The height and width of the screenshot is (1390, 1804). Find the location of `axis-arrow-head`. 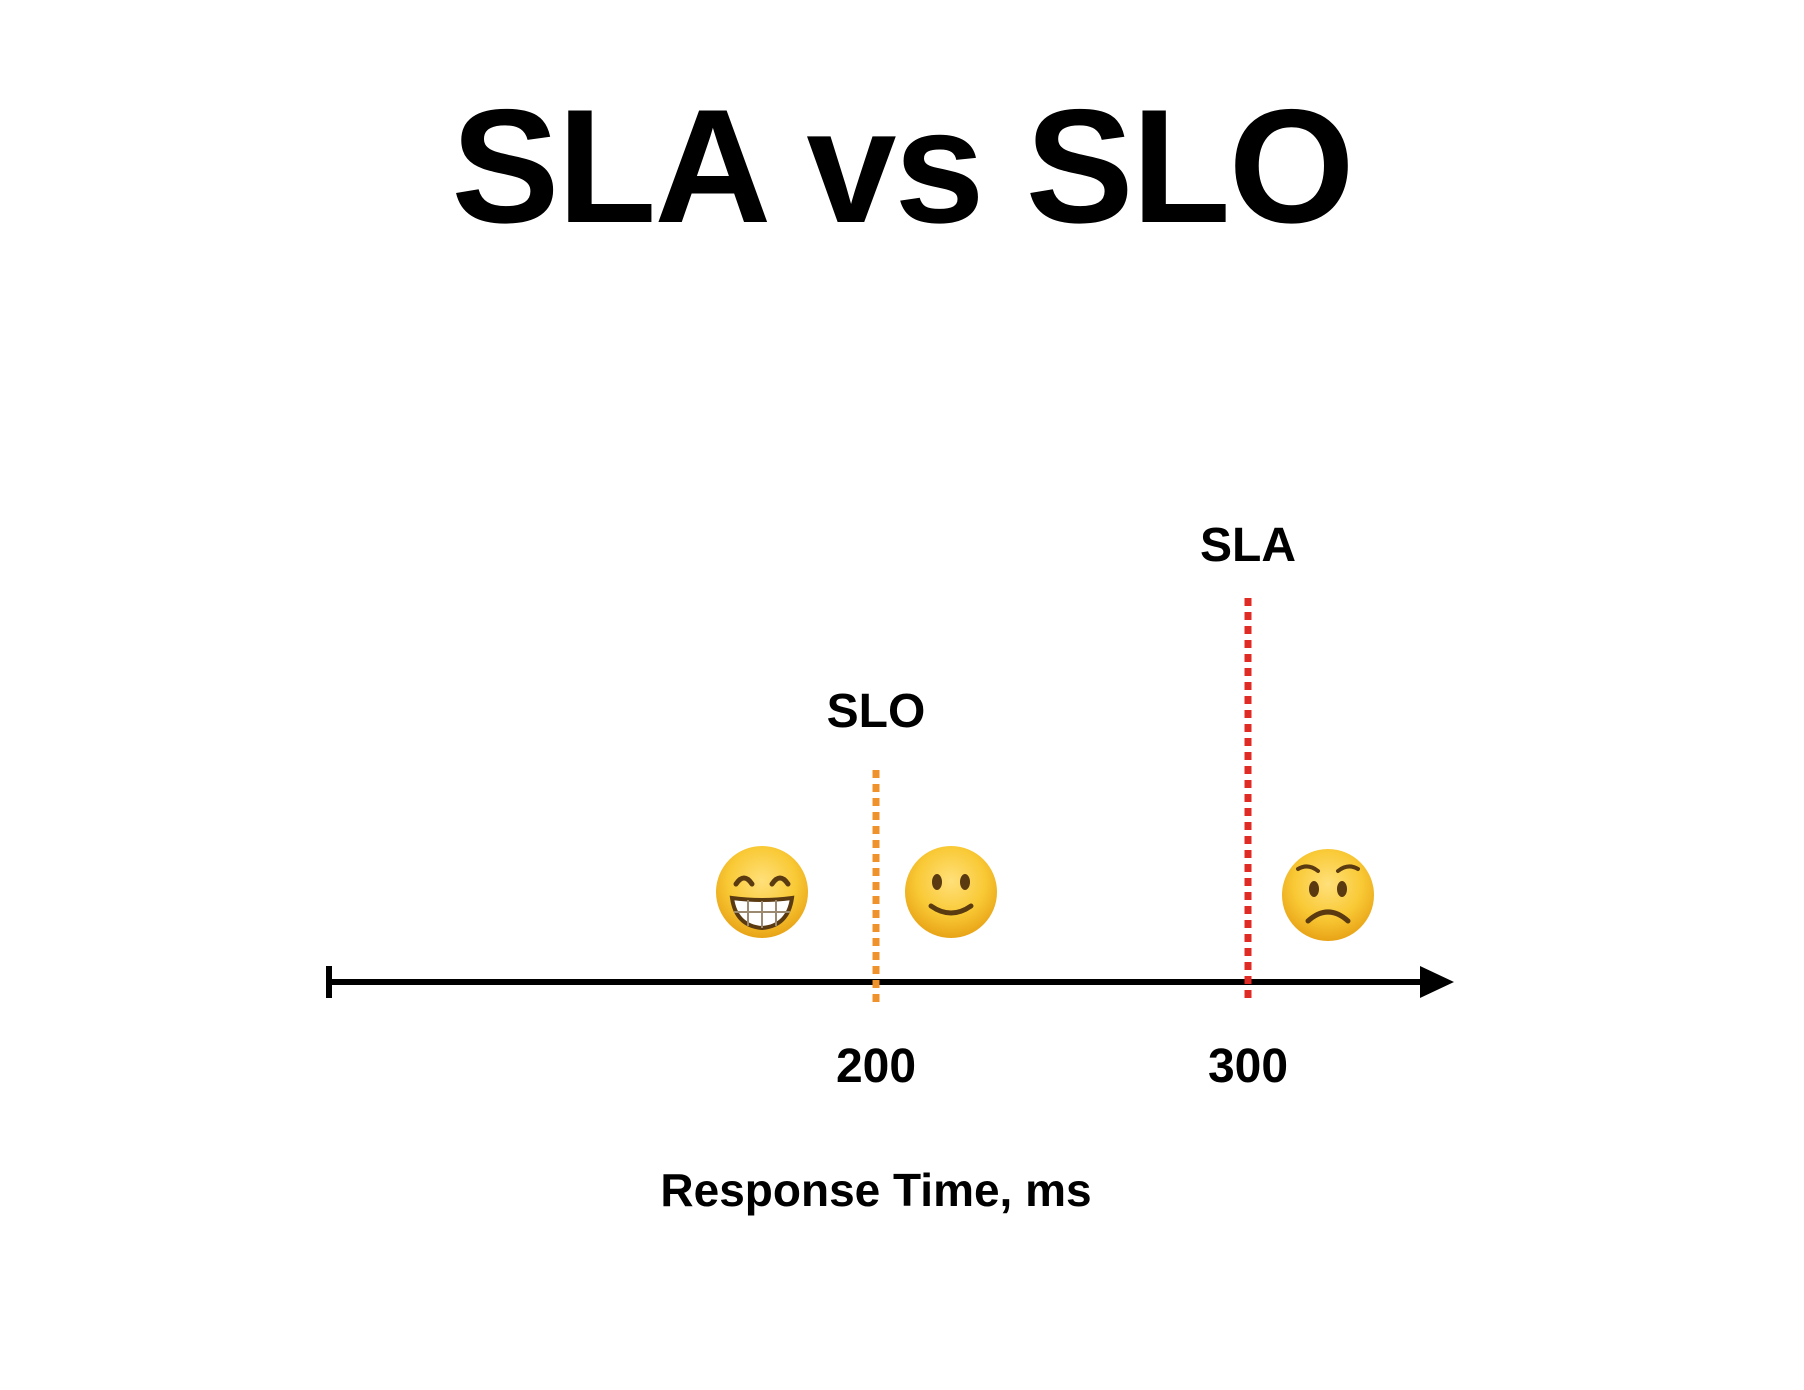

axis-arrow-head is located at coordinates (1437, 982).